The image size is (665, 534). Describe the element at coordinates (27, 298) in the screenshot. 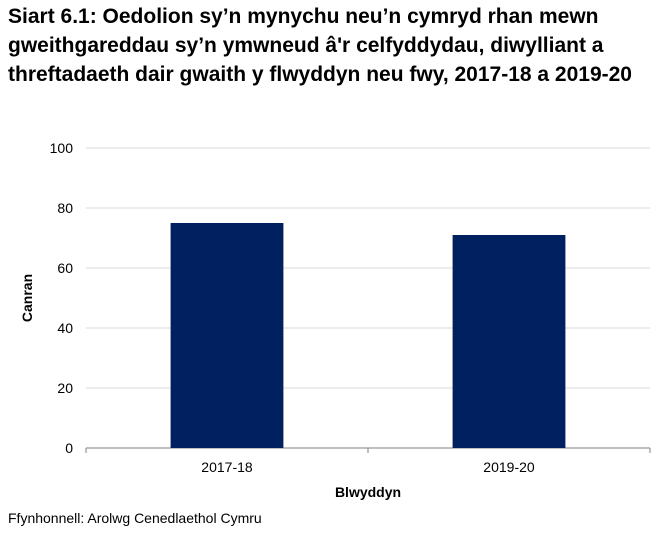

I see `y-axis-label: Canran` at that location.